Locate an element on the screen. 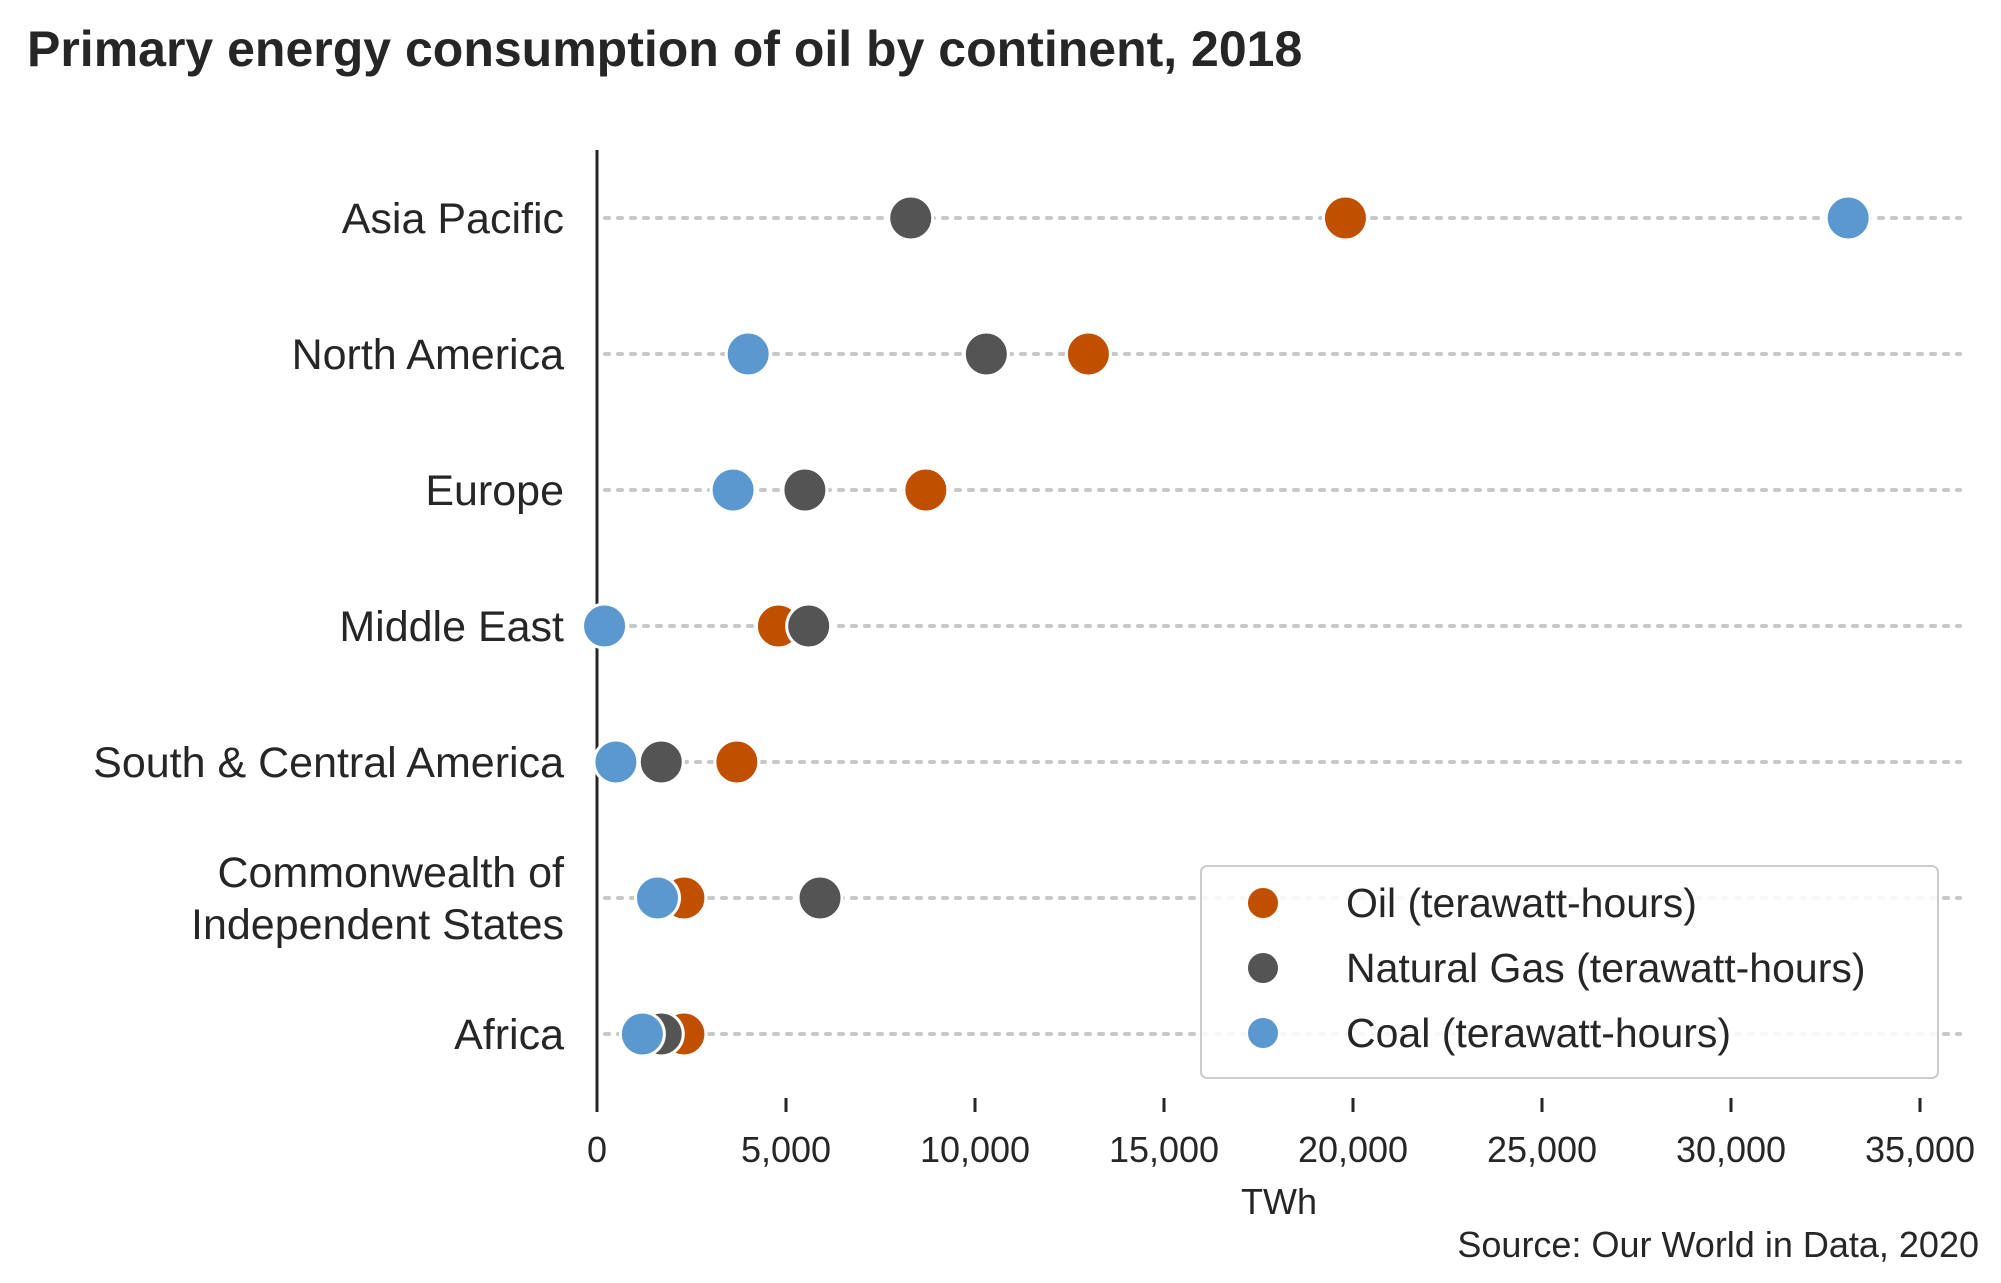  category-label: Europe is located at coordinates (494, 491).